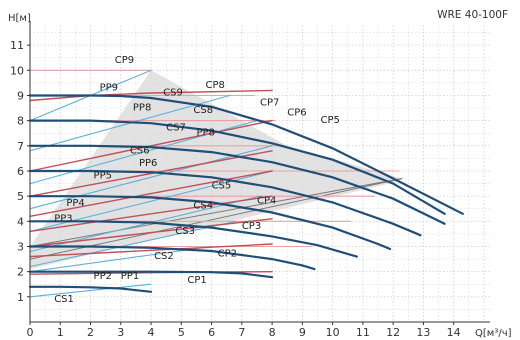 Image resolution: width=520 pixels, height=340 pixels. Describe the element at coordinates (493, 333) in the screenshot. I see `x-axis-label: Q[м³/ч]` at that location.